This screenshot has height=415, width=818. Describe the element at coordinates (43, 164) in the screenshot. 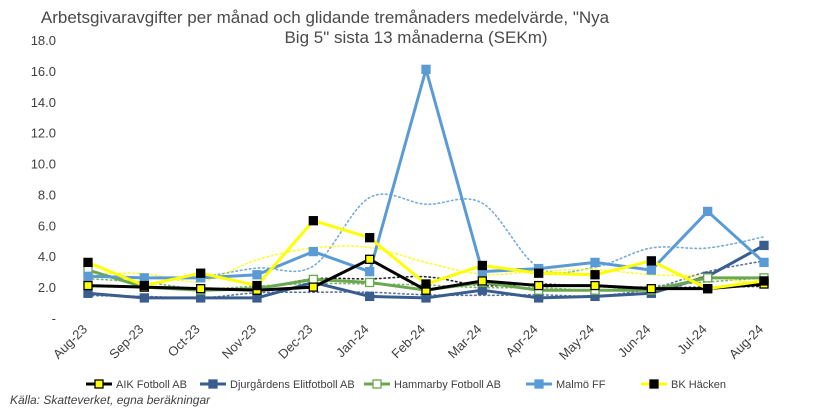

I see `y-tick-label: 10.0` at that location.